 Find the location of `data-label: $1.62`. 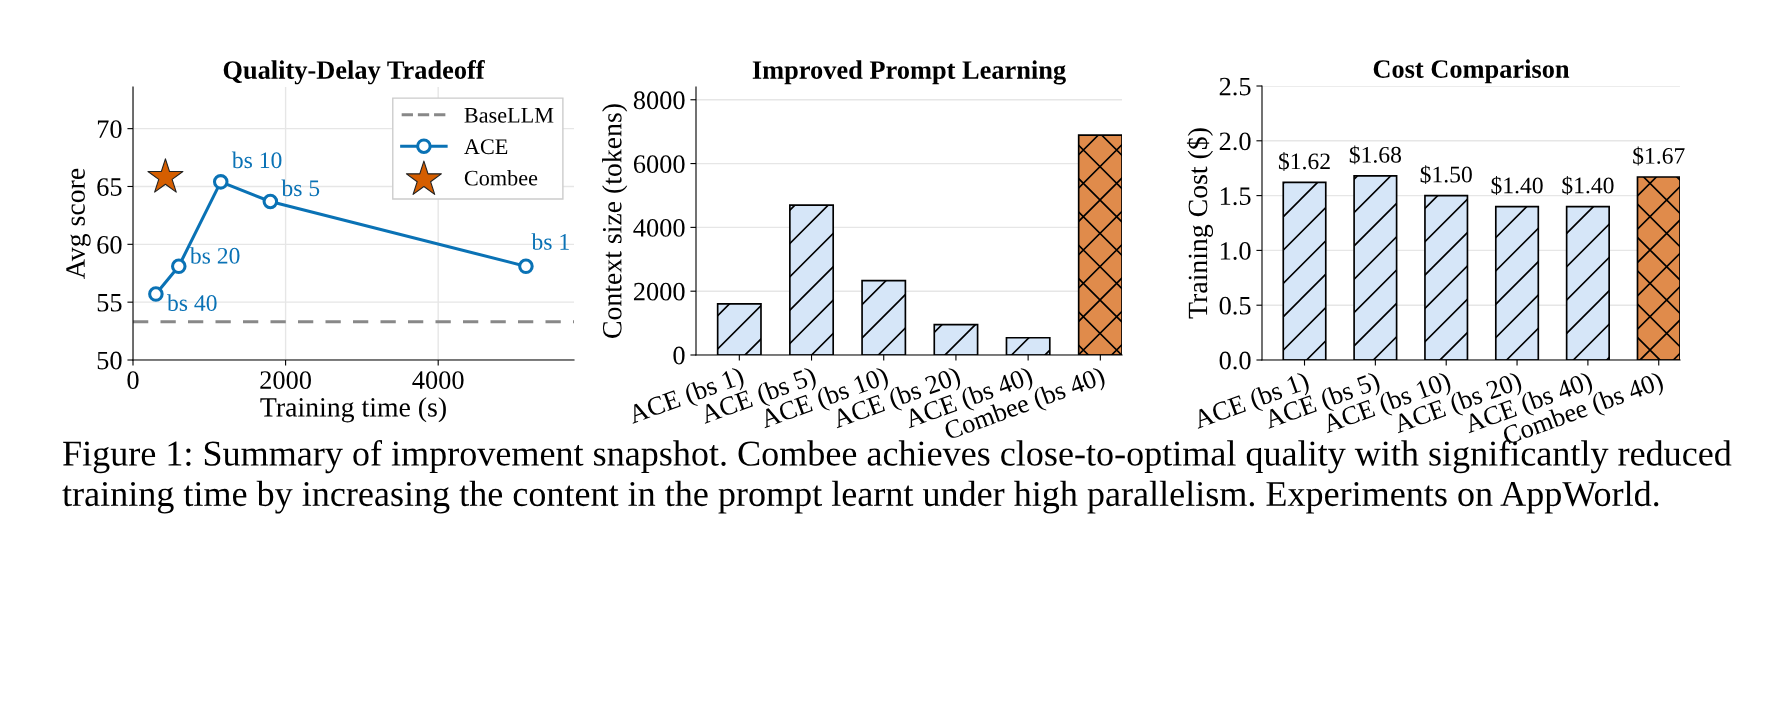

data-label: $1.62 is located at coordinates (1304, 161).